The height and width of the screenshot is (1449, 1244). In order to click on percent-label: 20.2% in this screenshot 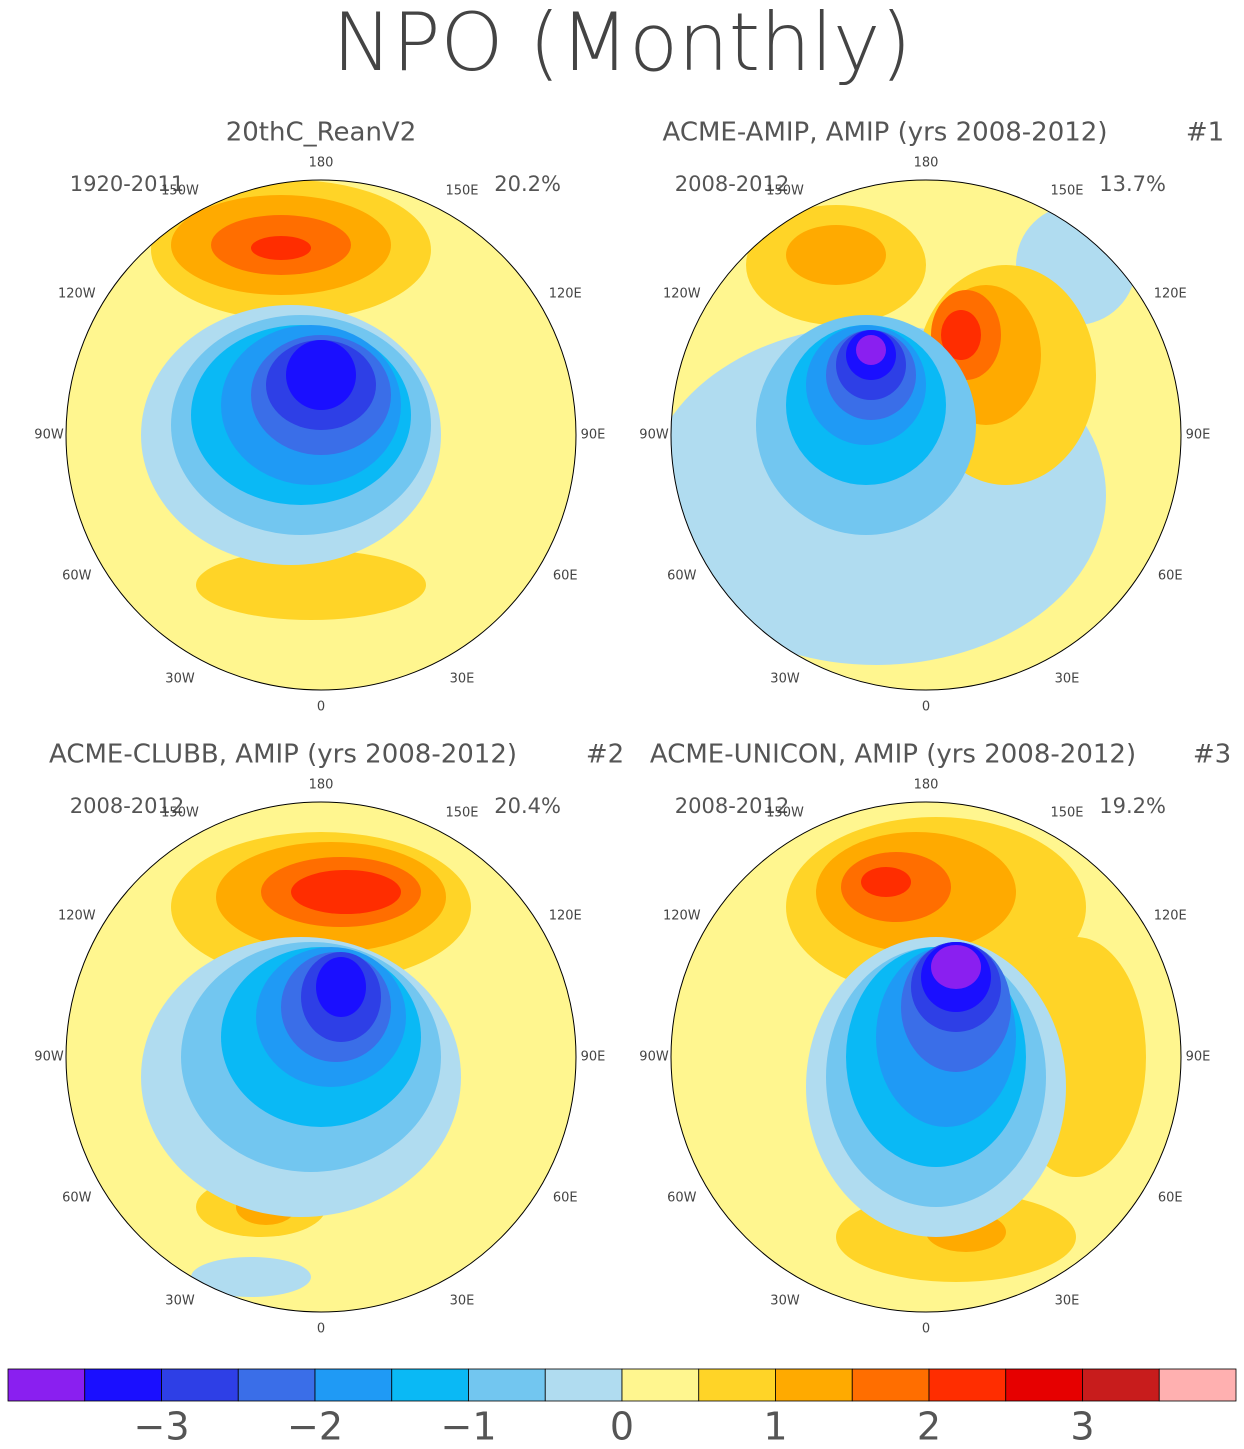, I will do `click(527, 184)`.